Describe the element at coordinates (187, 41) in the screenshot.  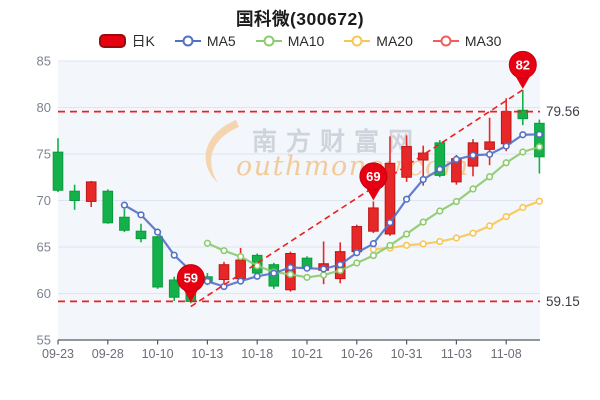
I see `ma5-marker-icon` at that location.